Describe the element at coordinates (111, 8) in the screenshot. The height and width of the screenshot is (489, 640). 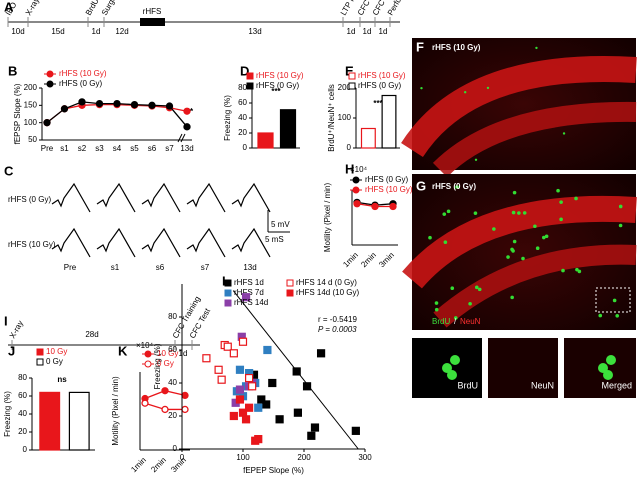
I see `event-label: Surgery` at that location.